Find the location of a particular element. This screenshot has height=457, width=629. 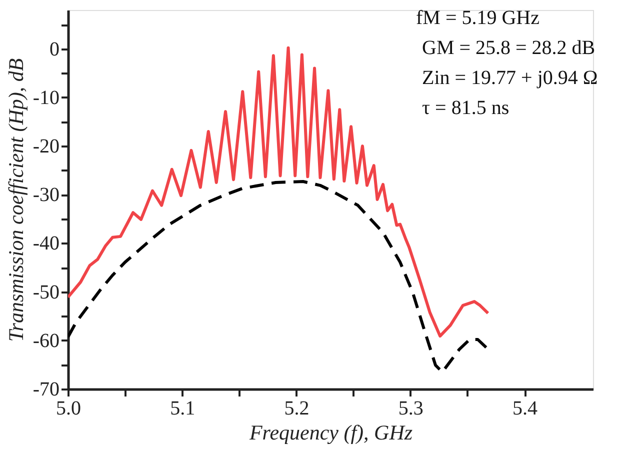

annotation: fM = 5.19 GHz is located at coordinates (478, 18).